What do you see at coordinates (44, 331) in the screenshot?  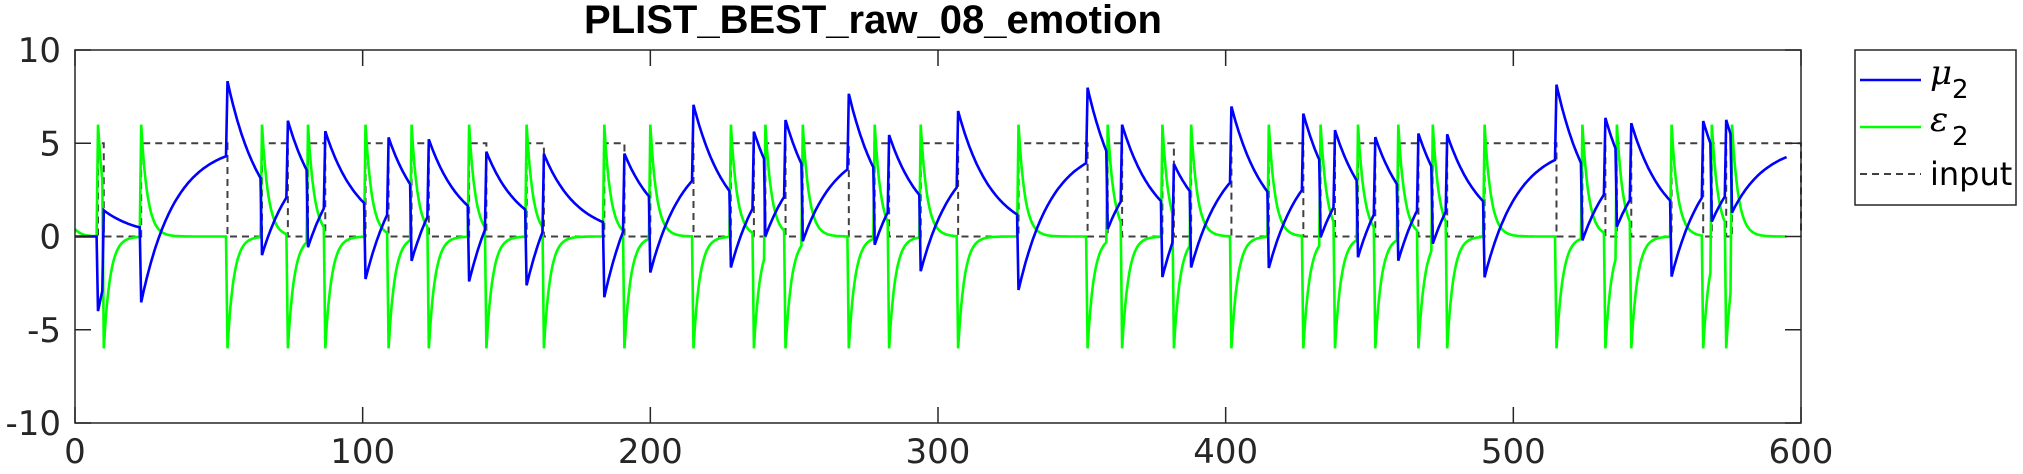 I see `y-tick-label: -5` at bounding box center [44, 331].